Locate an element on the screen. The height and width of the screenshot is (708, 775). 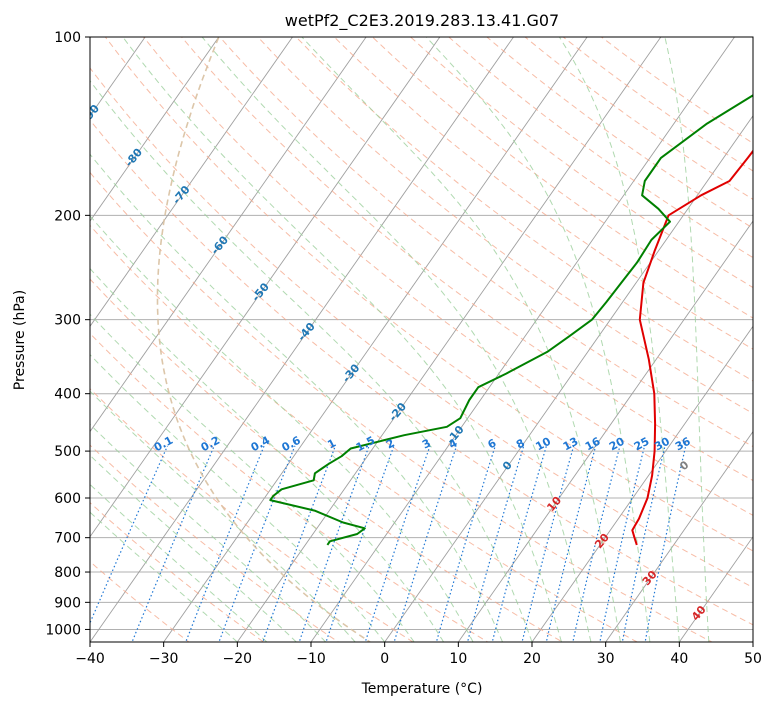
y-tick-label: 200 is located at coordinates (67, 216).